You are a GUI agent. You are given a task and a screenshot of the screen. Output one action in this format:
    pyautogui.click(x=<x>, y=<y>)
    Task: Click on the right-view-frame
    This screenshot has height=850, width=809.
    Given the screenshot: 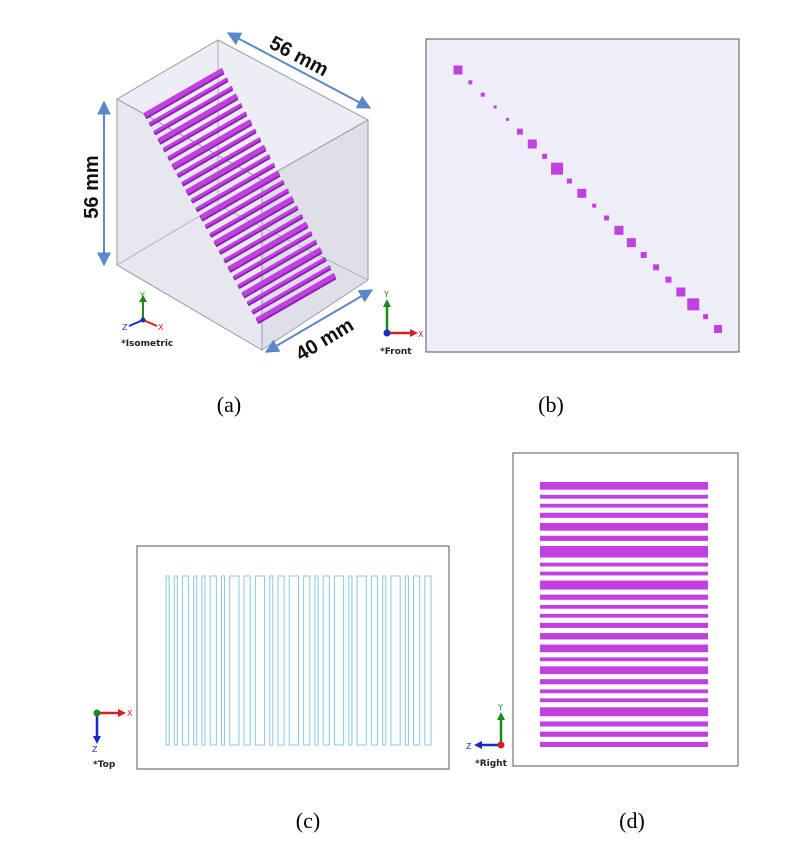 What is the action you would take?
    pyautogui.click(x=625, y=609)
    